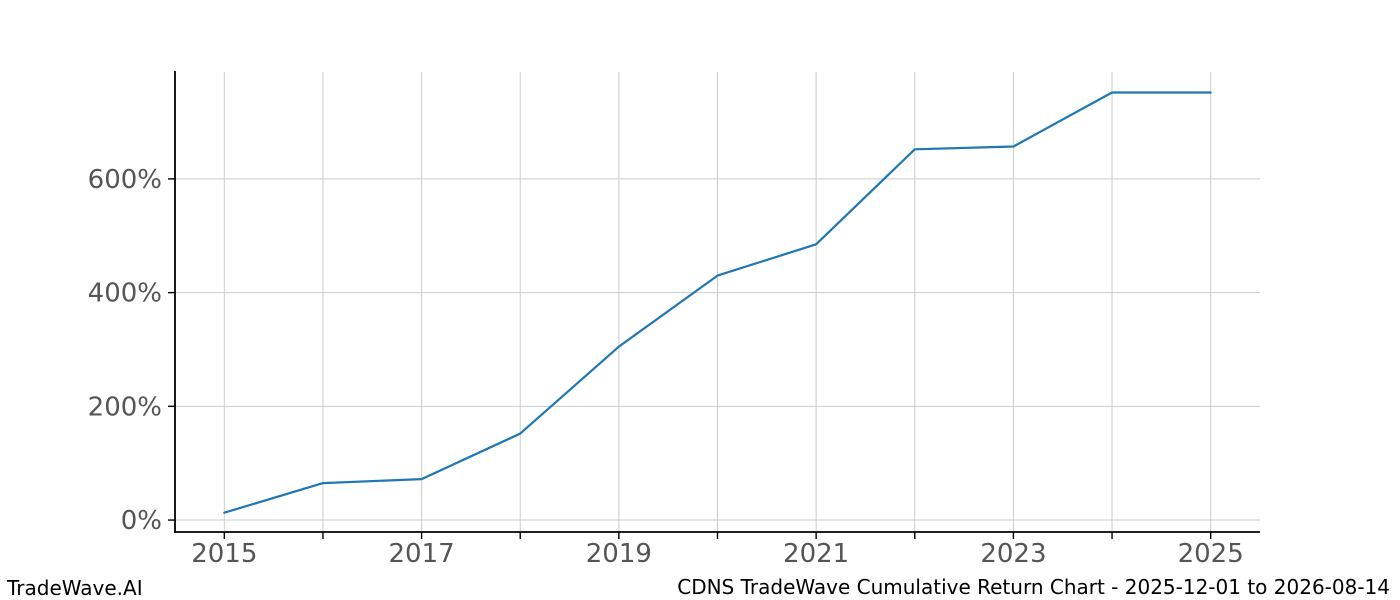 Image resolution: width=1400 pixels, height=600 pixels. I want to click on brand-watermark: TradeWave.AI, so click(75, 588).